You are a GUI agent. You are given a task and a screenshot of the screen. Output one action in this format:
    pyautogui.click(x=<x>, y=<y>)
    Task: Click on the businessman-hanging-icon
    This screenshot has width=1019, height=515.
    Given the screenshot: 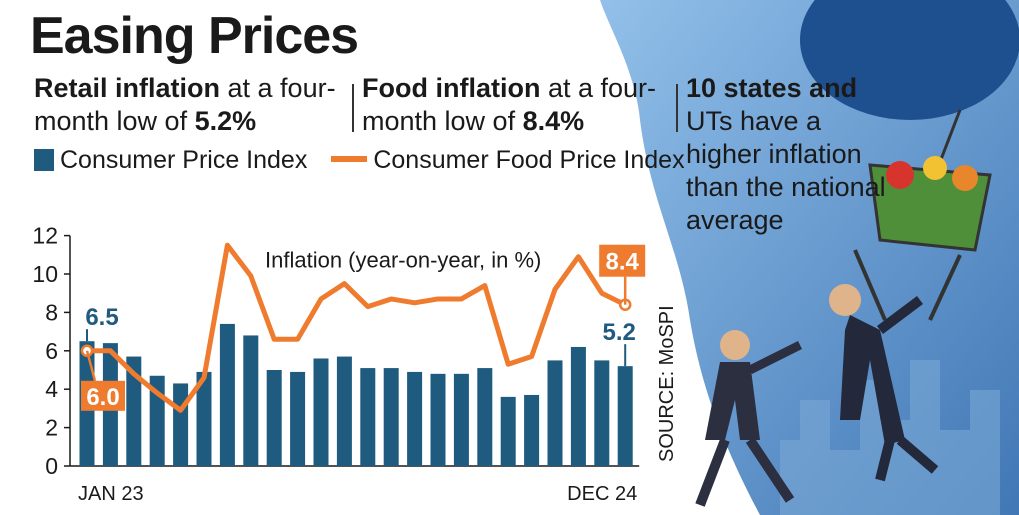 What is the action you would take?
    pyautogui.click(x=884, y=383)
    